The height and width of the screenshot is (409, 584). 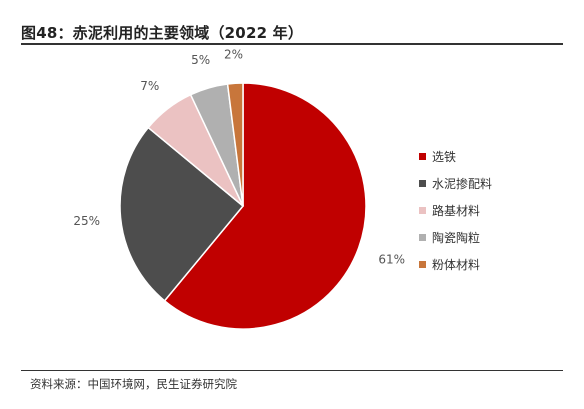 What do you see at coordinates (292, 44) in the screenshot?
I see `title-underline` at bounding box center [292, 44].